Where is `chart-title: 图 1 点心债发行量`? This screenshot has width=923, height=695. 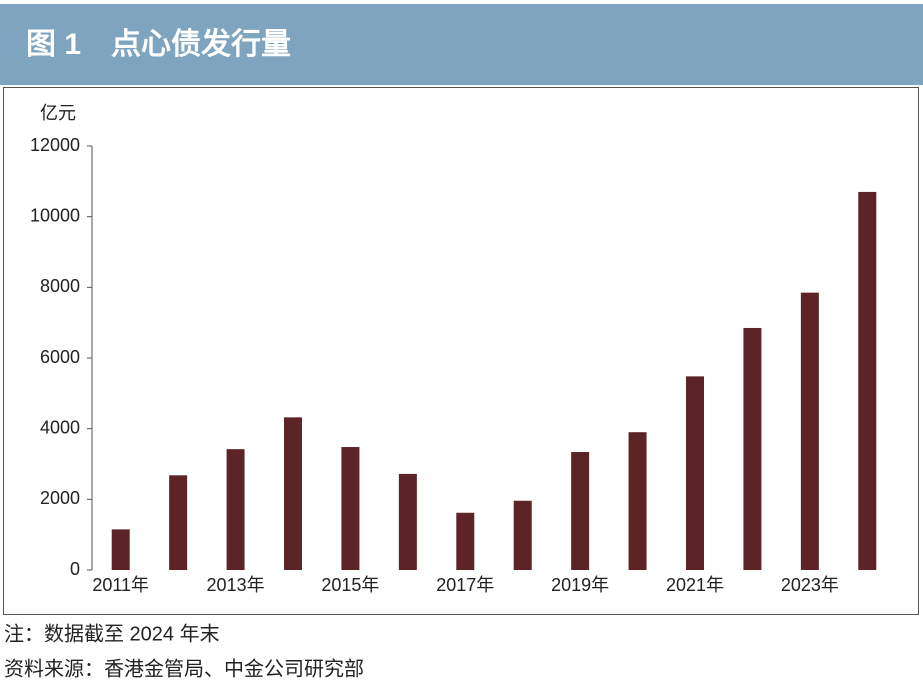
chart-title: 图 1 点心债发行量 is located at coordinates (158, 44).